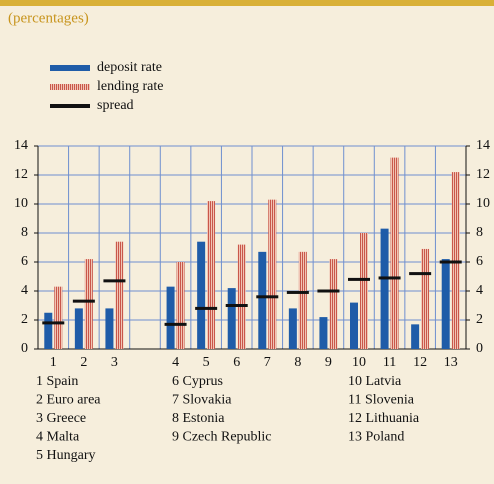 Image resolution: width=494 pixels, height=484 pixels. Describe the element at coordinates (479, 348) in the screenshot. I see `y2-tick-label: 0` at that location.